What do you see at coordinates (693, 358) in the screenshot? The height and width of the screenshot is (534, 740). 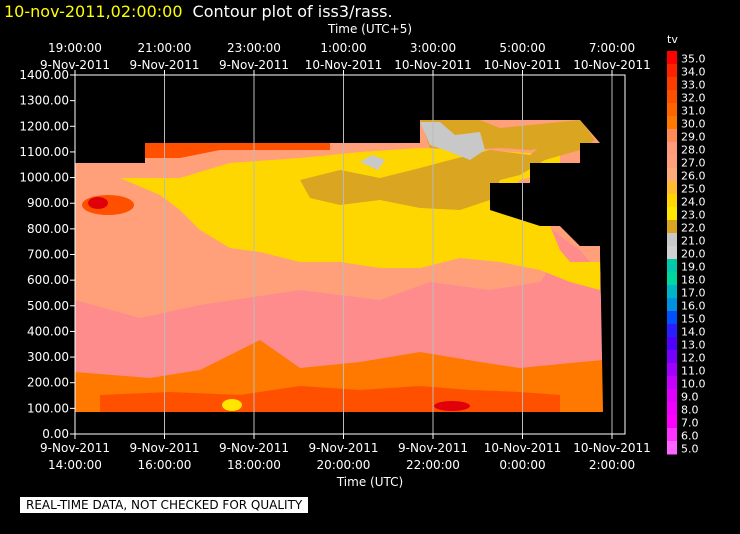 I see `colorbar-level-label: 12.0` at bounding box center [693, 358].